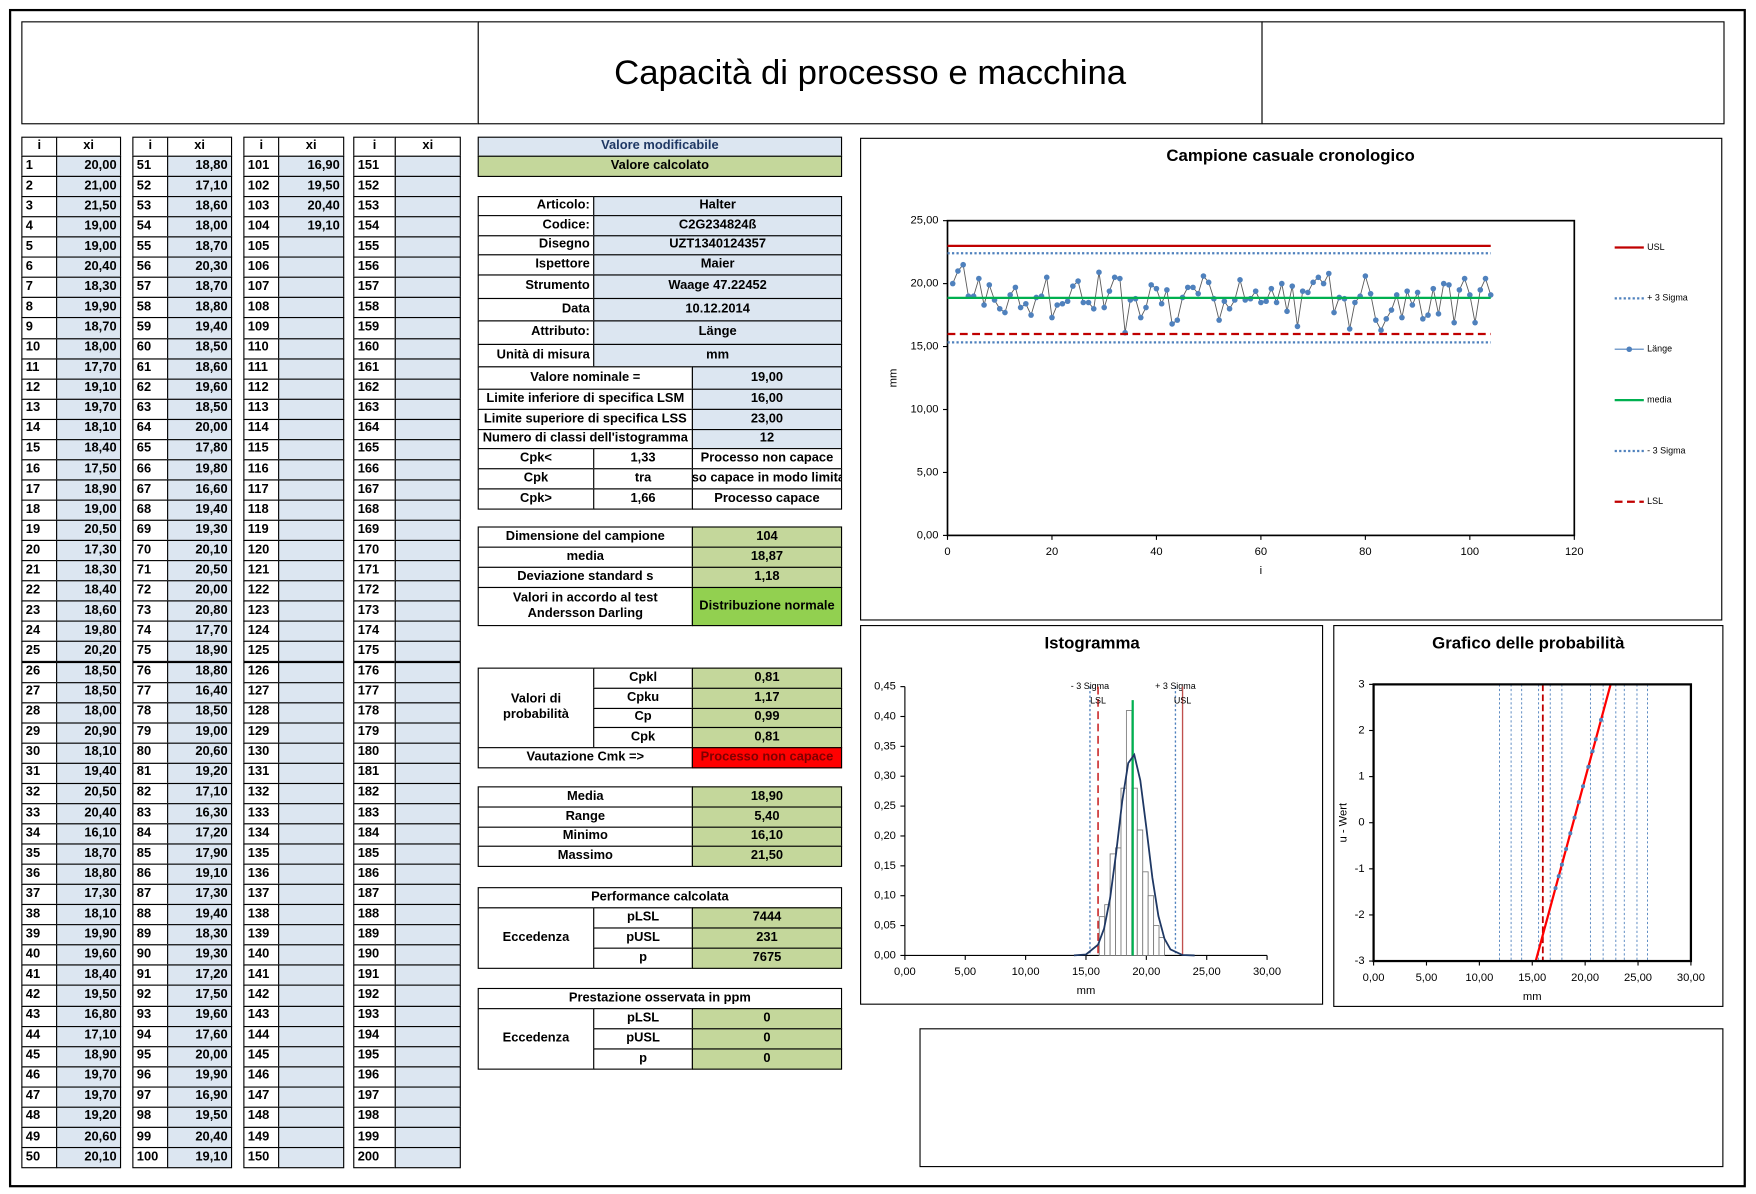 The height and width of the screenshot is (1194, 1756). I want to click on value-cell: 16,40, so click(200, 692).